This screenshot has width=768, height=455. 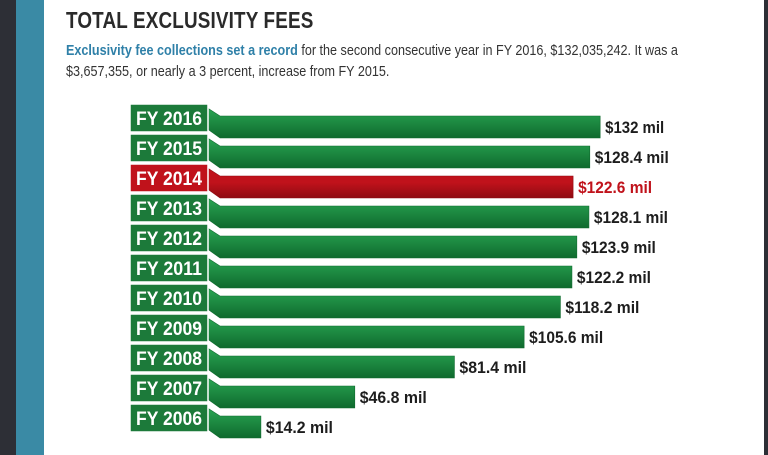 What do you see at coordinates (397, 212) in the screenshot?
I see `bar-fy-2013` at bounding box center [397, 212].